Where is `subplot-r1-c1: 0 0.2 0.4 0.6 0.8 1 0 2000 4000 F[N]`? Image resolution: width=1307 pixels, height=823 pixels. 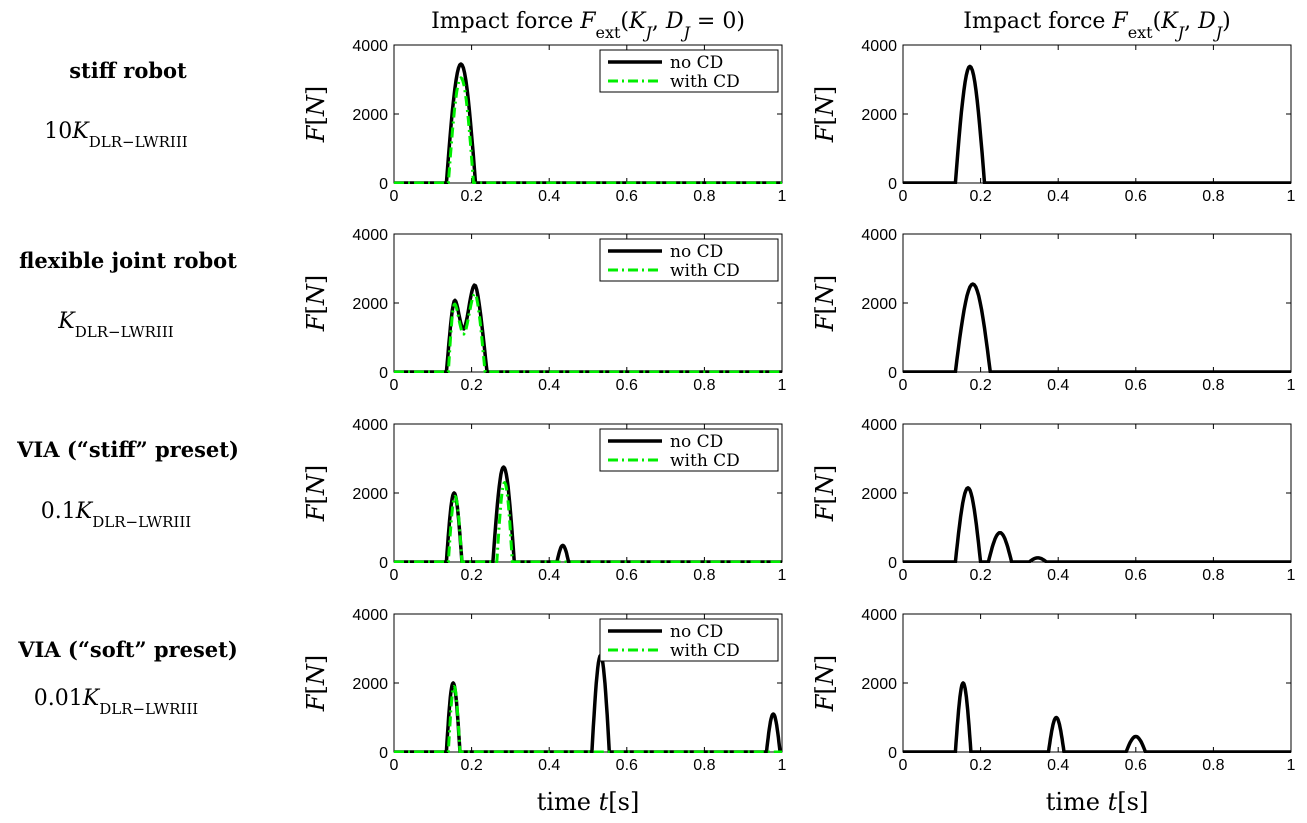 subplot-r1-c1: 0 0.2 0.4 0.6 0.8 1 0 2000 4000 F[N] is located at coordinates (1053, 310).